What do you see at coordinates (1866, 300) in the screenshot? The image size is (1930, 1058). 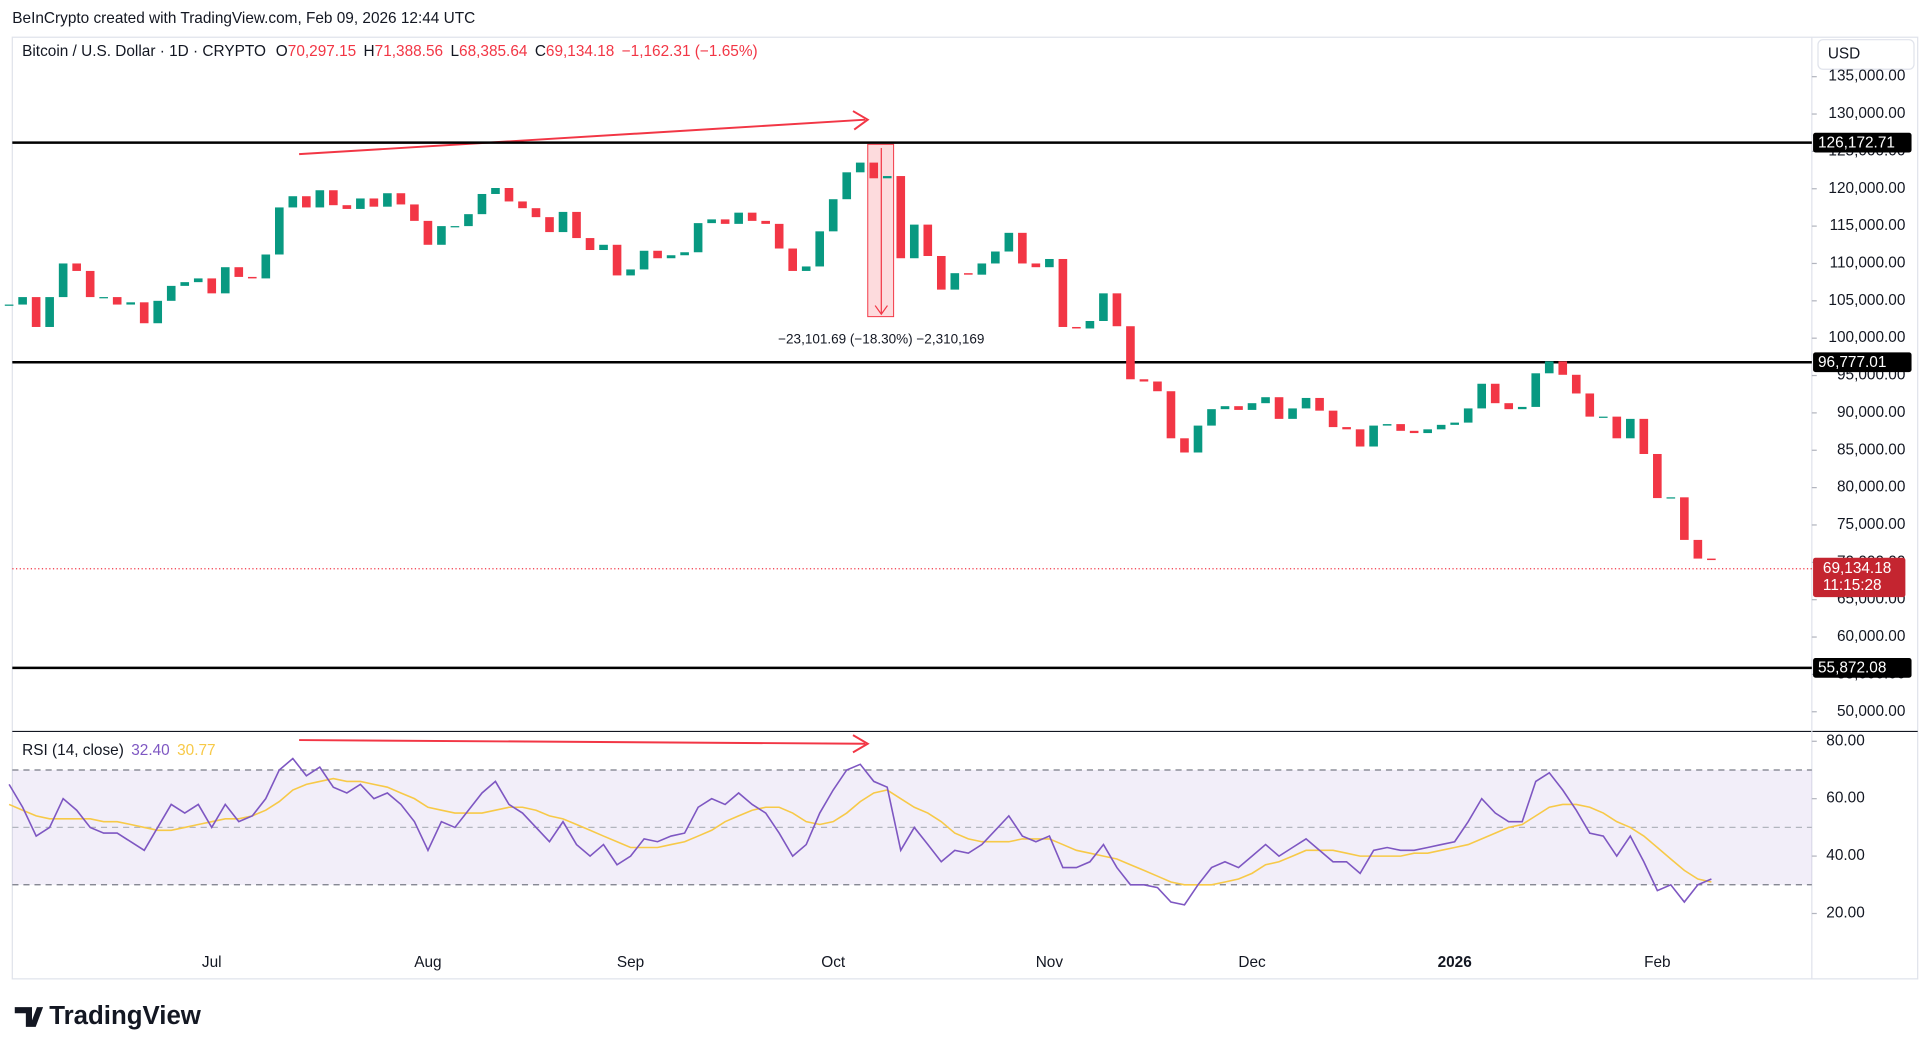 I see `y-tick-label: 105,000.00` at bounding box center [1866, 300].